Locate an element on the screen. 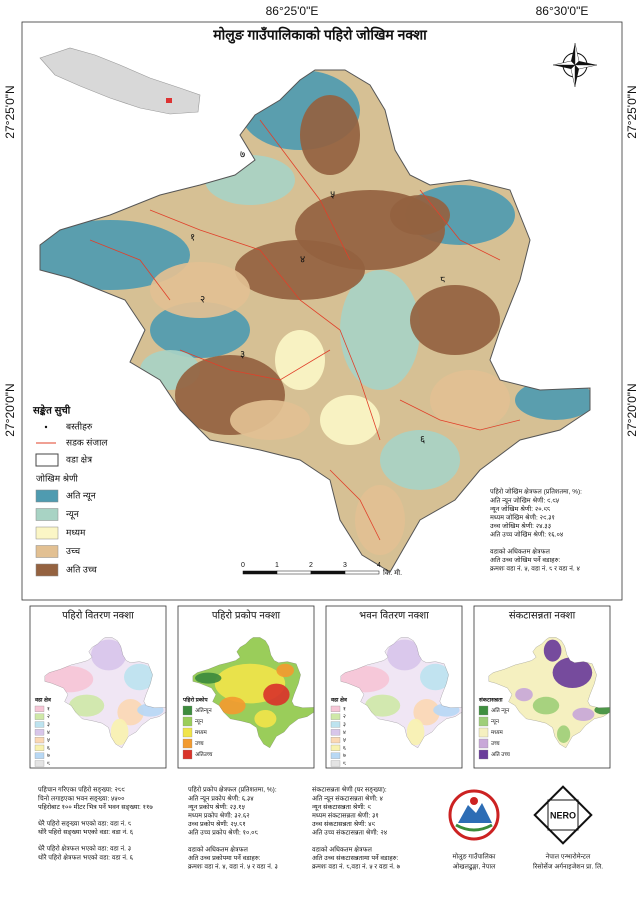 The image size is (644, 910). inset-legend-label: २ is located at coordinates (48, 717).